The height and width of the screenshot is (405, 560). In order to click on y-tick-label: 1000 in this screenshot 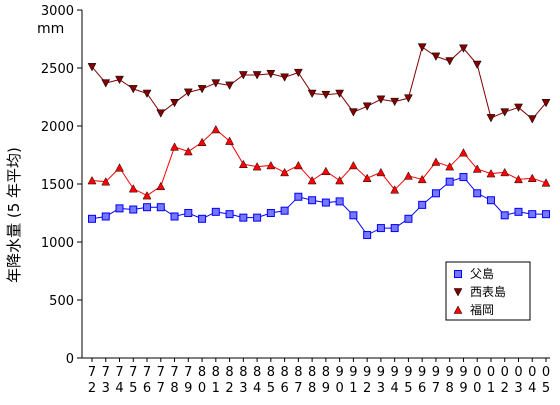, I will do `click(57, 243)`.